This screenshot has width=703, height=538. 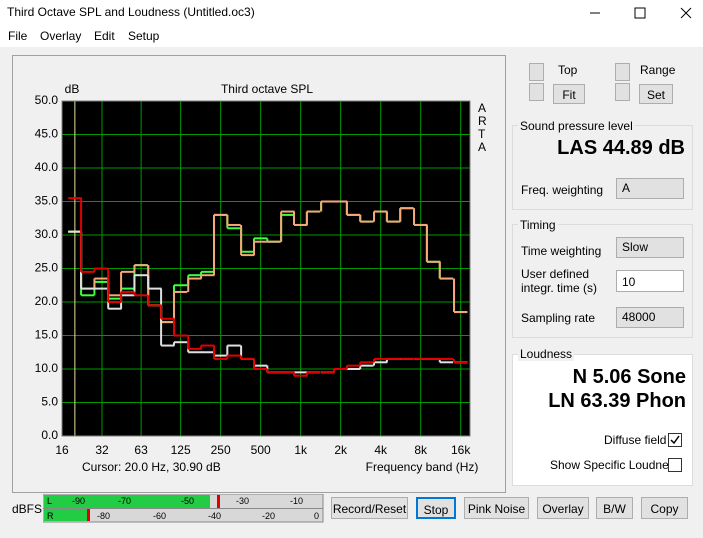 What do you see at coordinates (422, 467) in the screenshot?
I see `x-axis-label: Frequency band (Hz)` at bounding box center [422, 467].